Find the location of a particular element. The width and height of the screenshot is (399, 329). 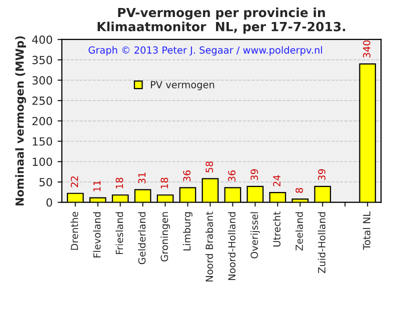

annotation: Graph © 2013 Peter J. Segaar / www.polderpv.nl is located at coordinates (205, 51).